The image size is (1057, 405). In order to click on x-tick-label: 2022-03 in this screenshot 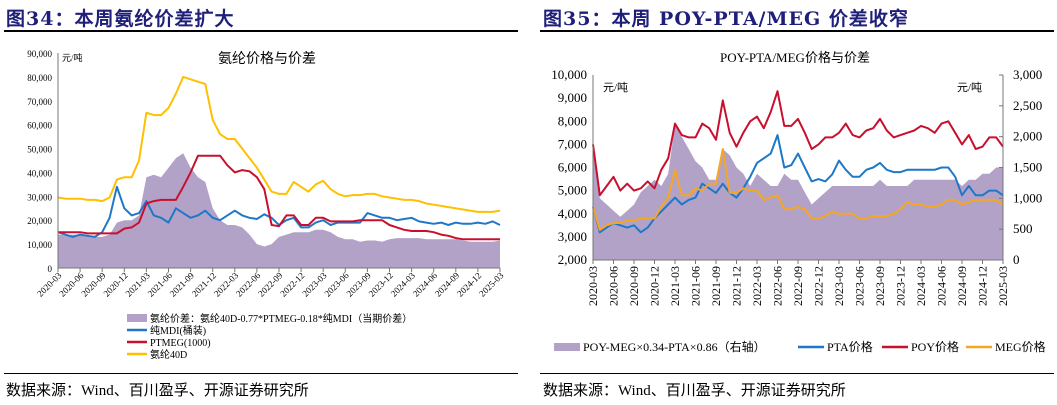, I will do `click(757, 286)`.